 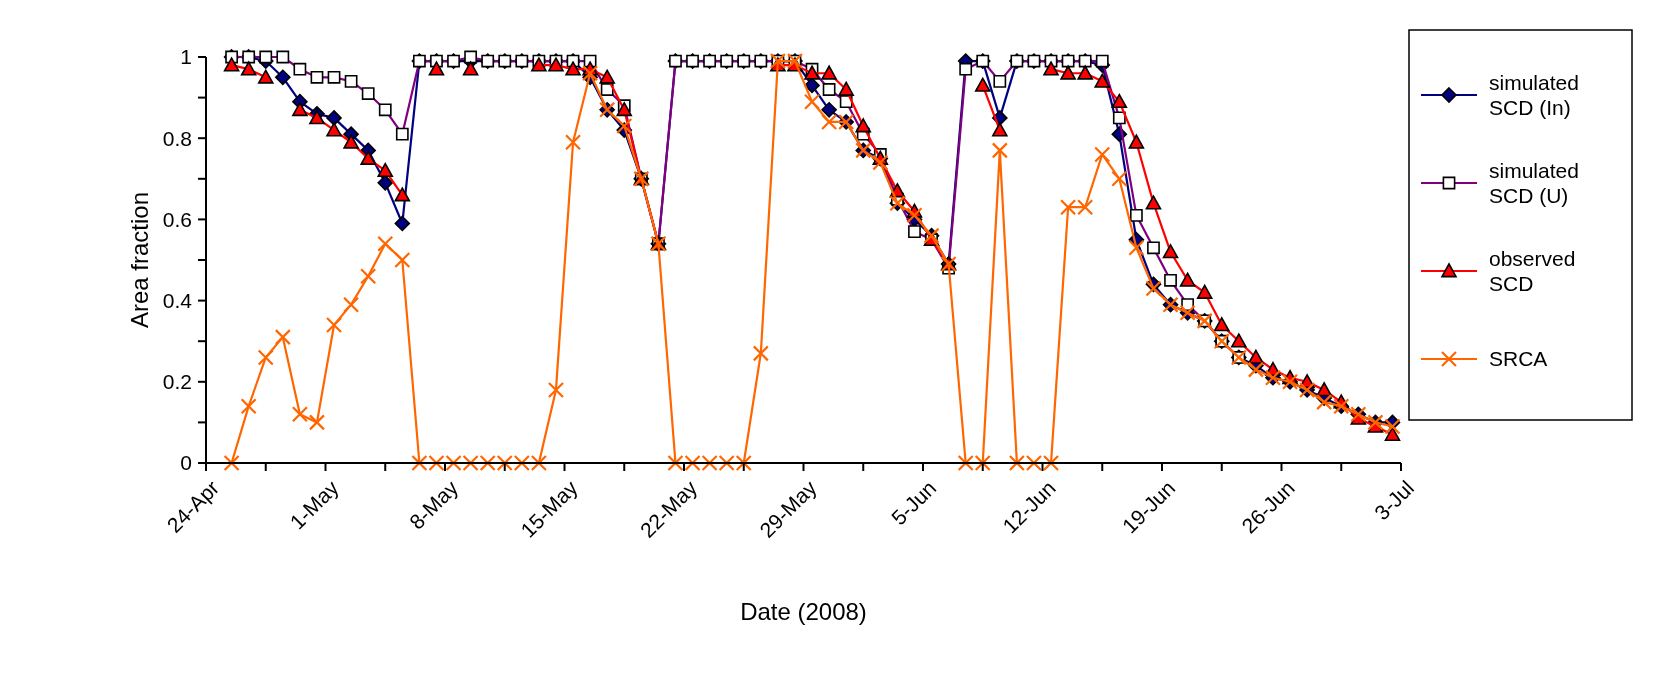 I want to click on y-tick-label: 0.8, so click(x=177, y=138).